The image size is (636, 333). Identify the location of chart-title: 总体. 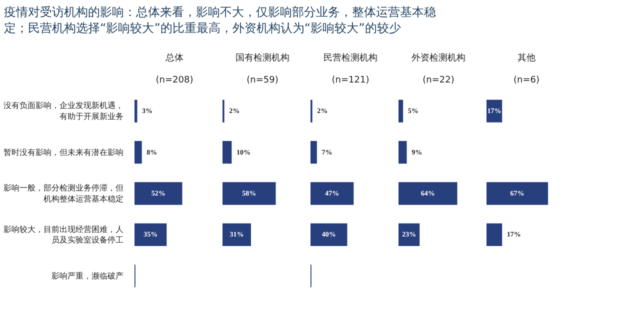
(174, 58).